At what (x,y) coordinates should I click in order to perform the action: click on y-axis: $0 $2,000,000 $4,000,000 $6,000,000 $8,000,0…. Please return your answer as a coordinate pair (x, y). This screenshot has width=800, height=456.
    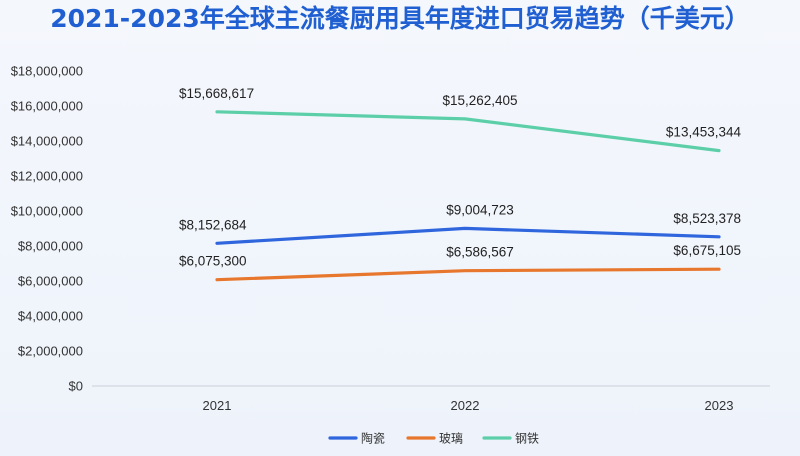
    Looking at the image, I should click on (47, 229).